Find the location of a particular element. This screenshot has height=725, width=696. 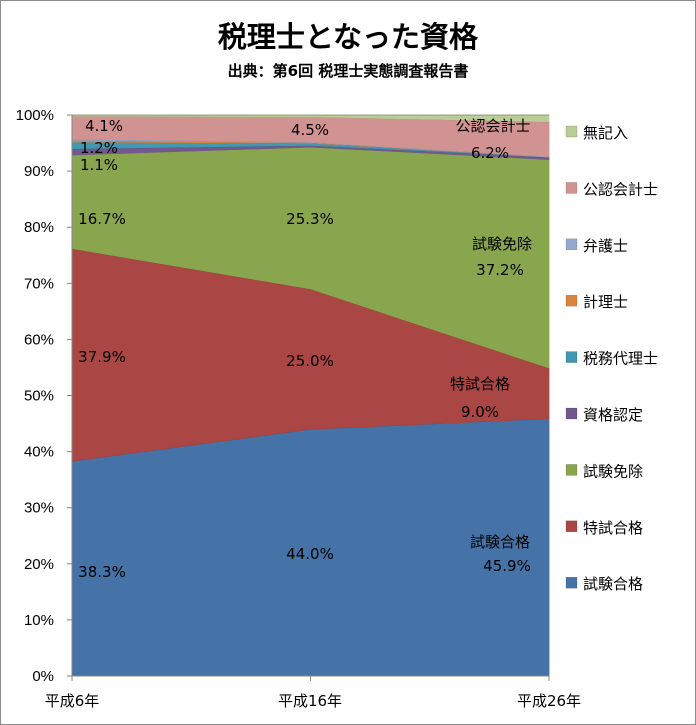

legend-label: 税務代理士 is located at coordinates (620, 359).